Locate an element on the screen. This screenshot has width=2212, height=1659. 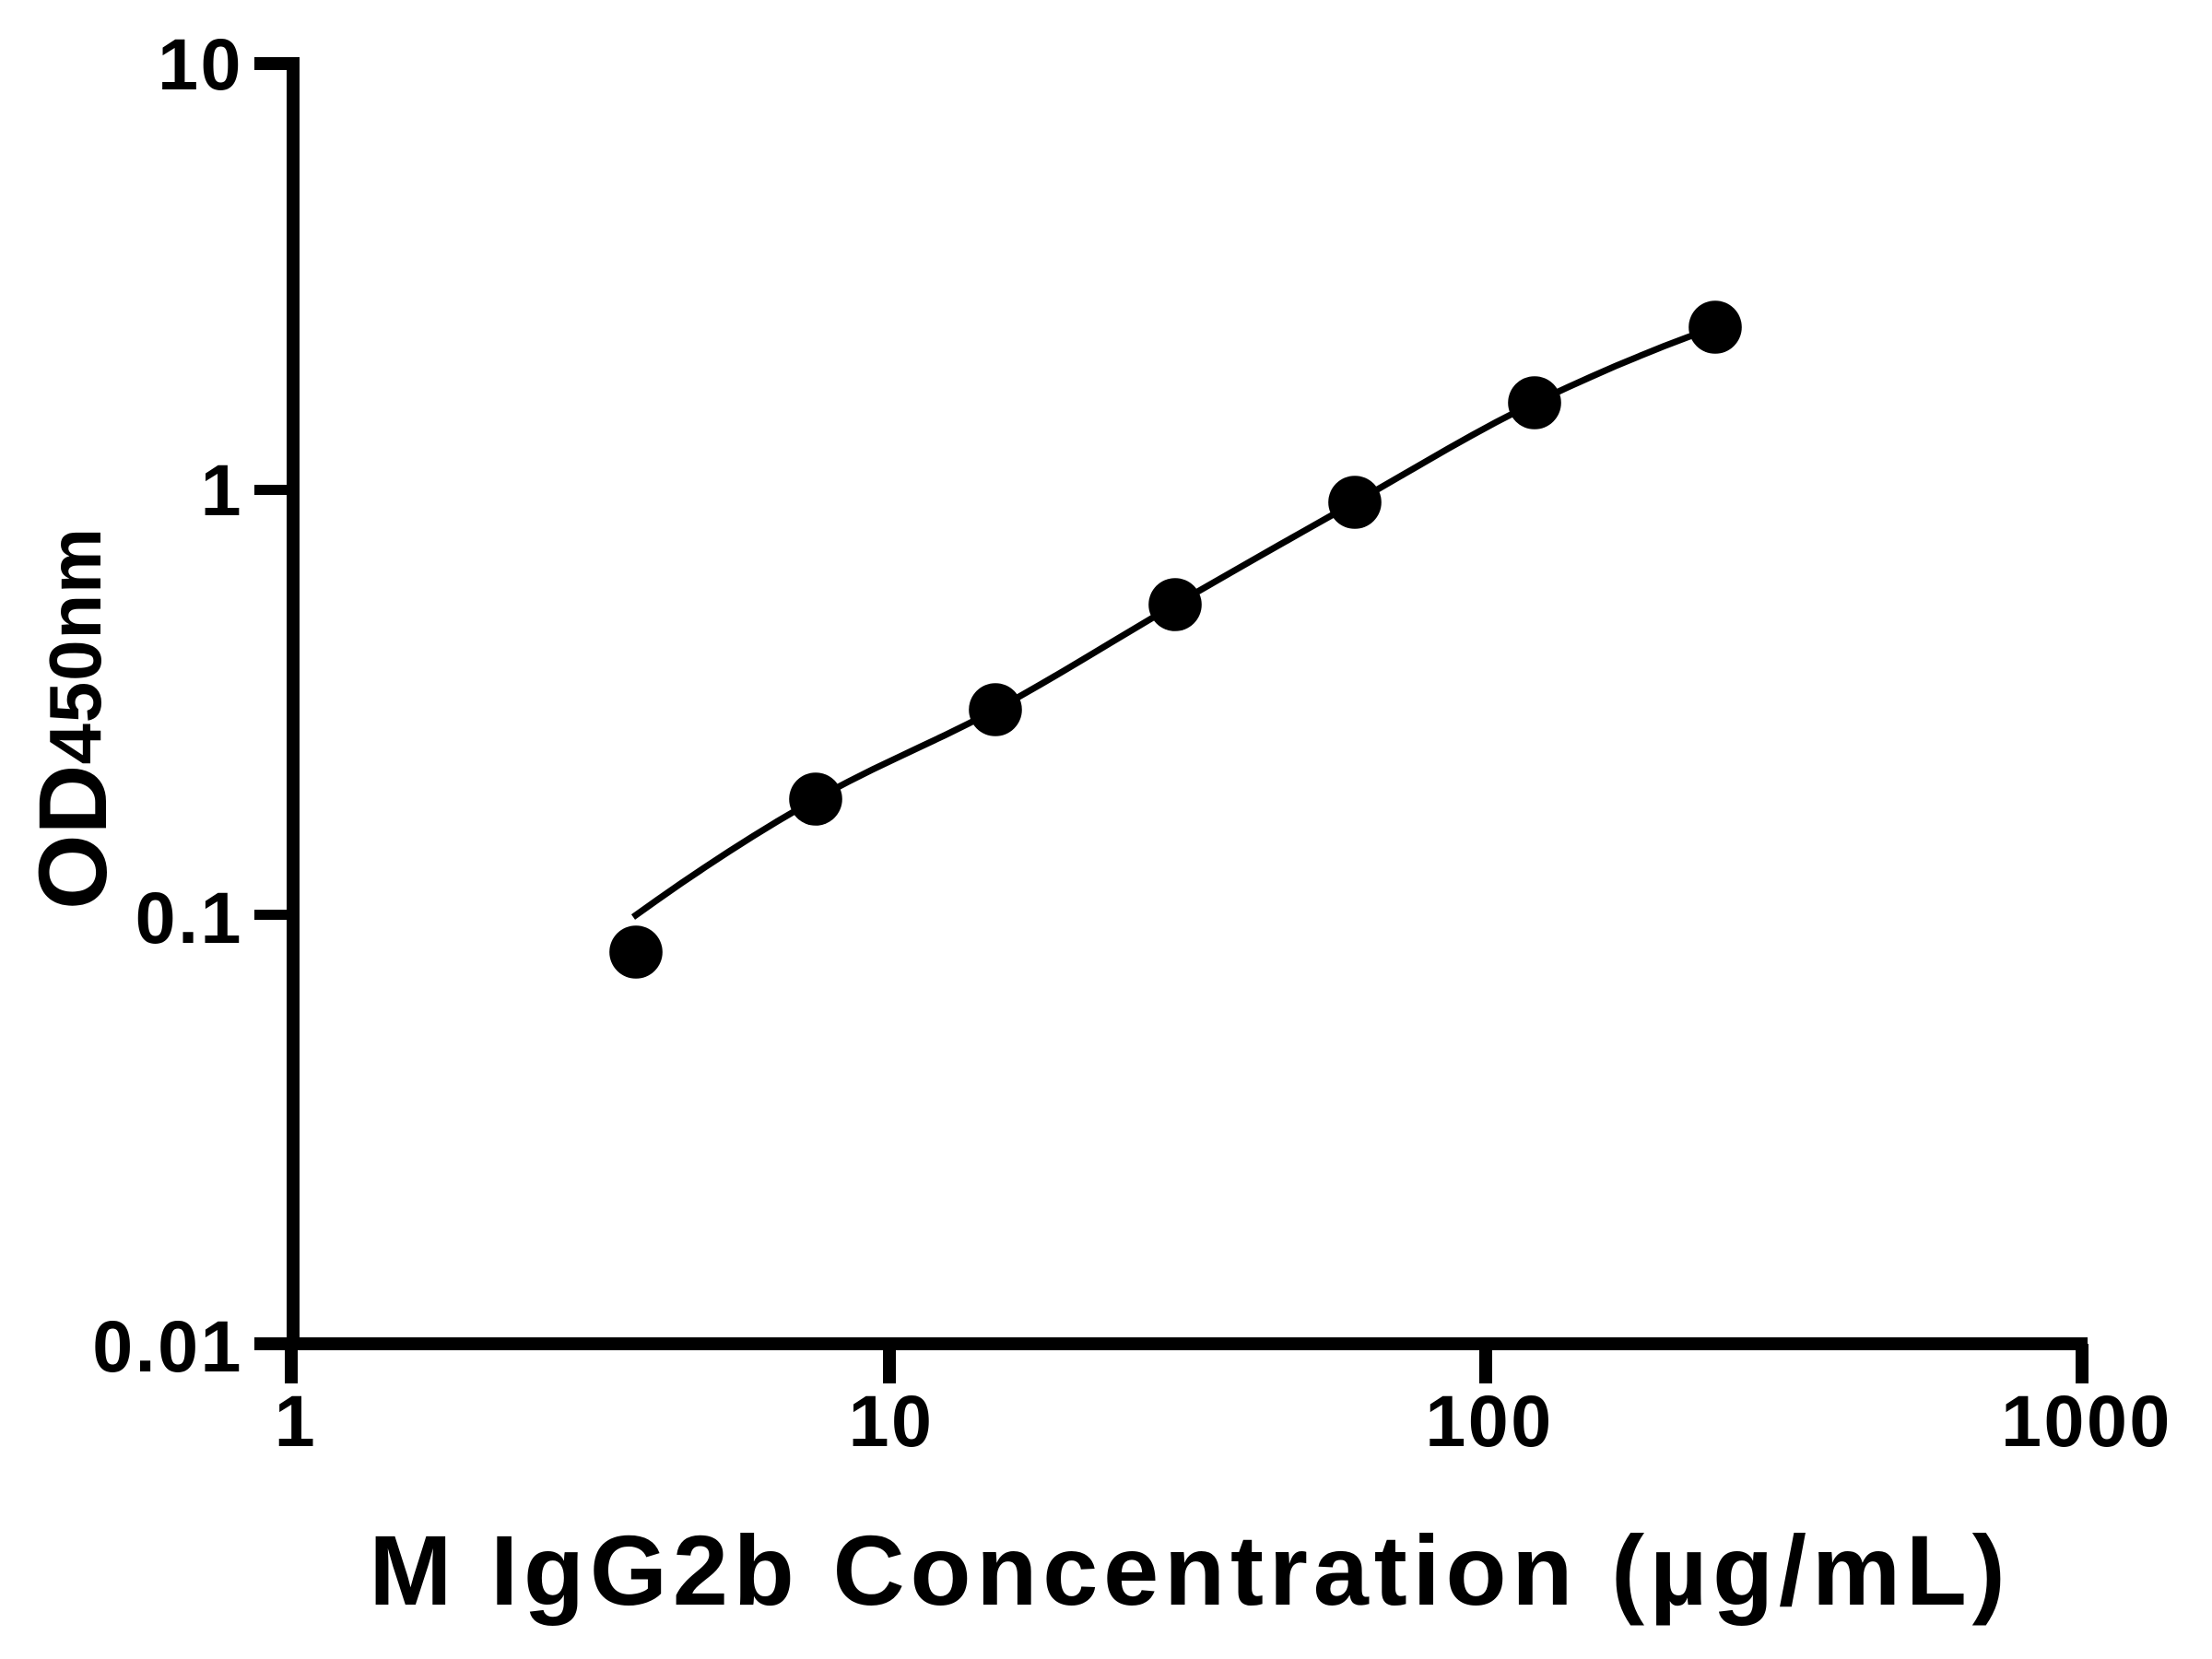
svg-text: 100 is located at coordinates (1489, 1421).